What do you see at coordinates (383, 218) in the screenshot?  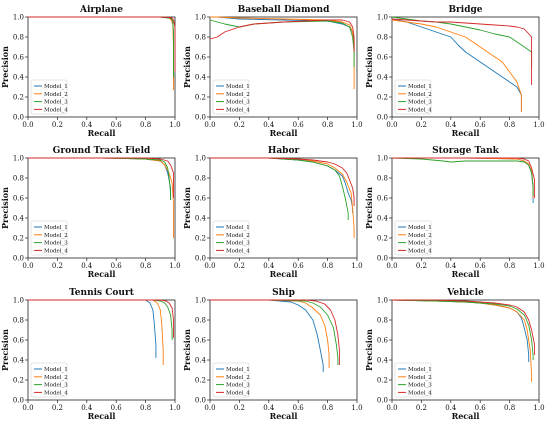 I see `chart-storage-tank-ytick-label: 0.4` at bounding box center [383, 218].